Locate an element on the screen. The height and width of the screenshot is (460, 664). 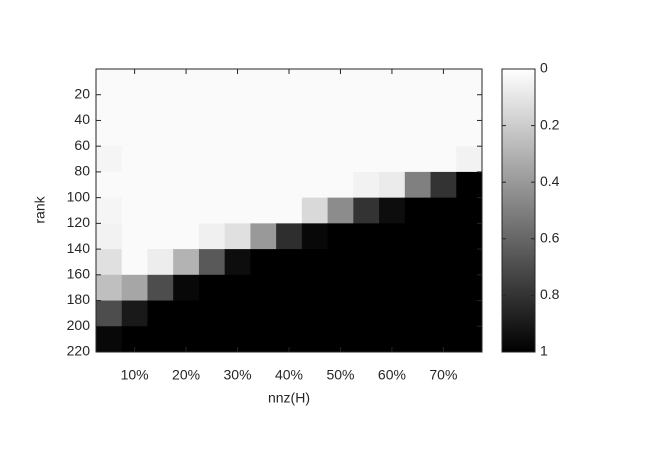
y-axis-label: rank is located at coordinates (40, 209).